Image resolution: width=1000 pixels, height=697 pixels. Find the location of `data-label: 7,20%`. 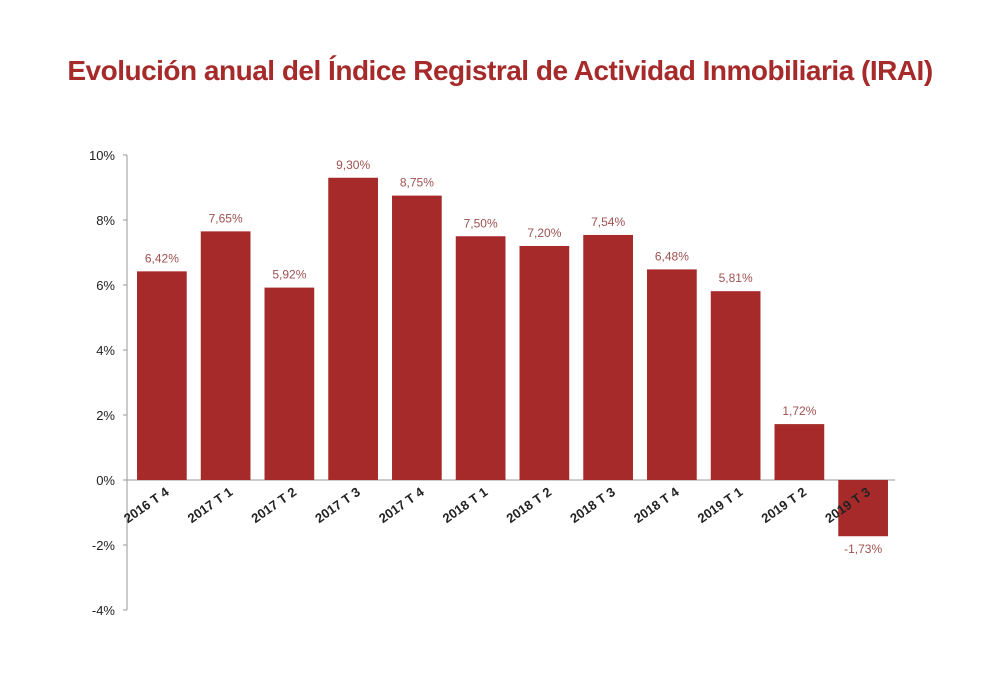

data-label: 7,20% is located at coordinates (544, 233).